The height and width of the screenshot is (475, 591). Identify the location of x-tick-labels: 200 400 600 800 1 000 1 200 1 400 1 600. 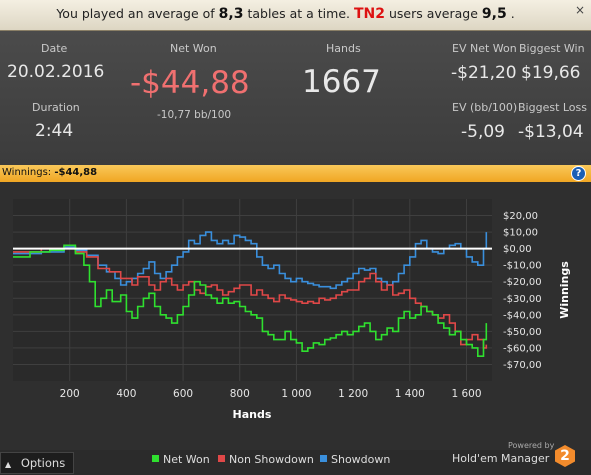
(271, 394).